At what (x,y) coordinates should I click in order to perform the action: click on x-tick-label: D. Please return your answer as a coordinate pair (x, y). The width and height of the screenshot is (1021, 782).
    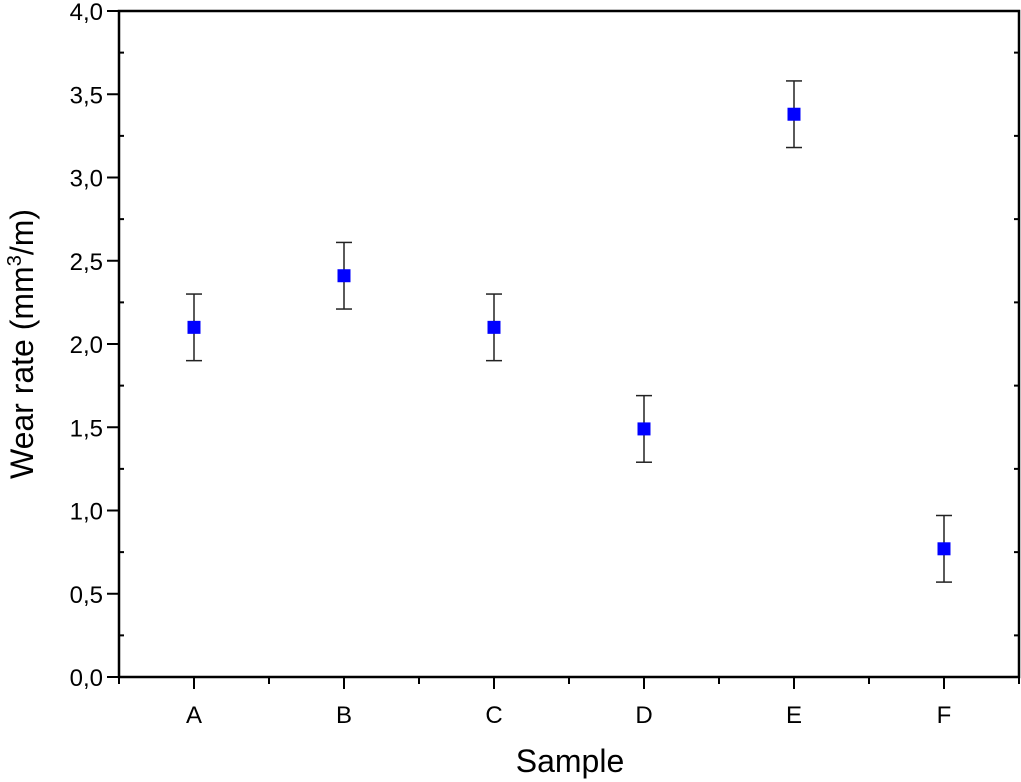
    Looking at the image, I should click on (643, 715).